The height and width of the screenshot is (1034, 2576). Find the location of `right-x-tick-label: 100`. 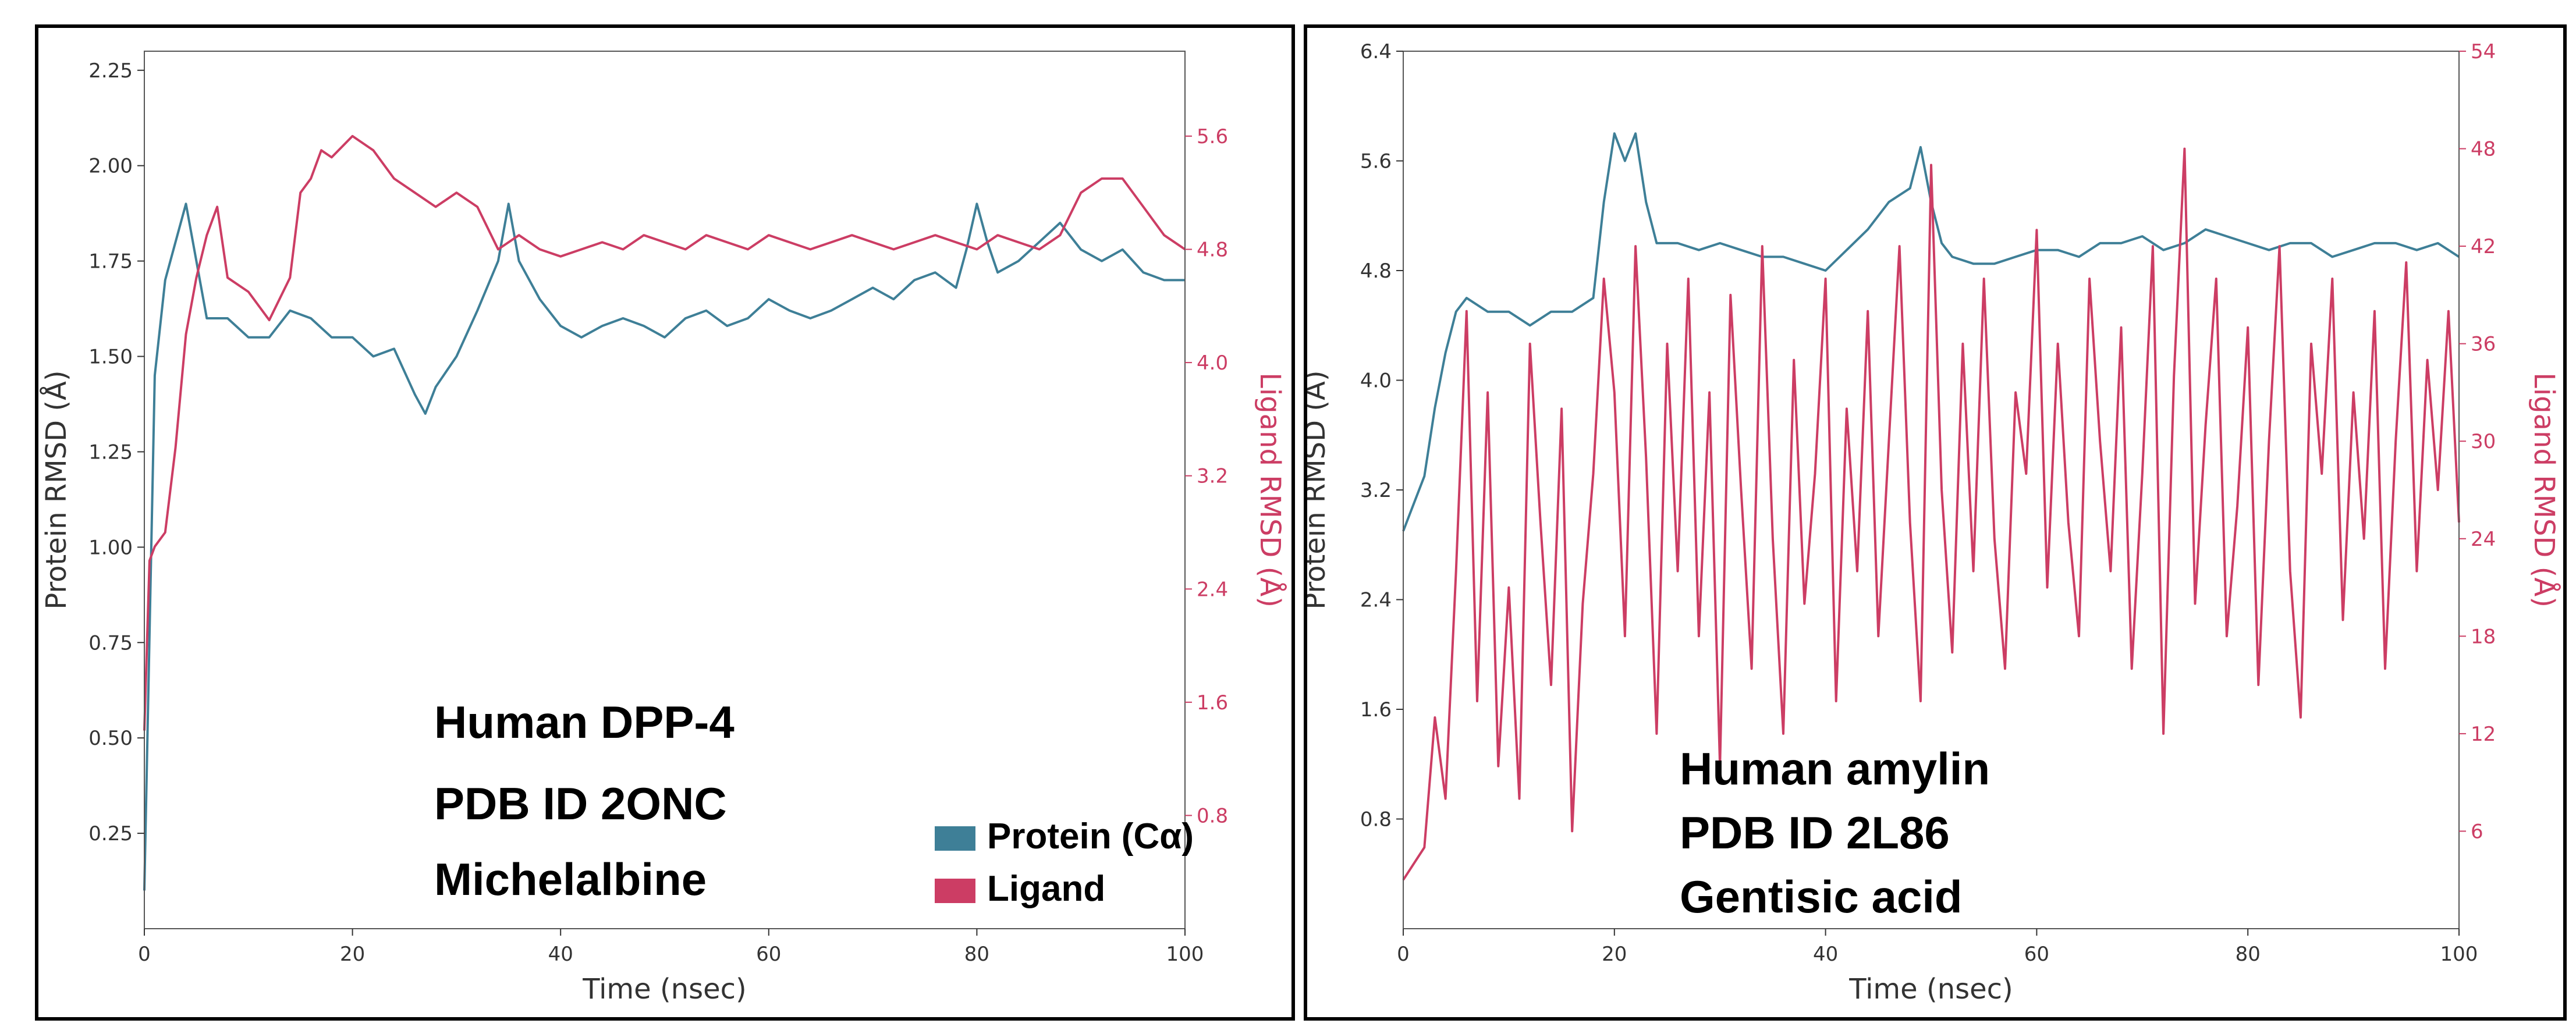

right-x-tick-label: 100 is located at coordinates (2459, 955).